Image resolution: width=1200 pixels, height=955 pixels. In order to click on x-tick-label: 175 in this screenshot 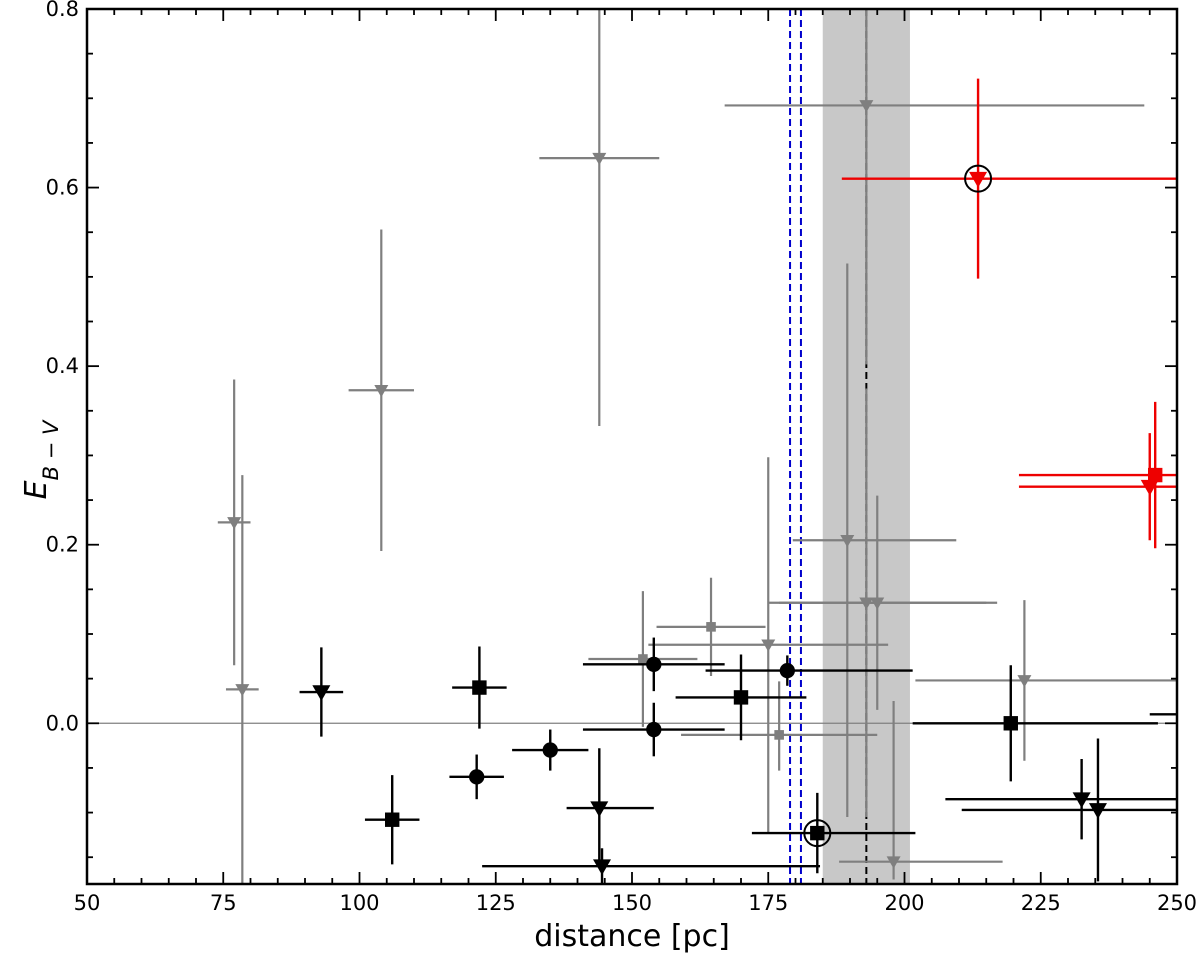, I will do `click(768, 903)`.